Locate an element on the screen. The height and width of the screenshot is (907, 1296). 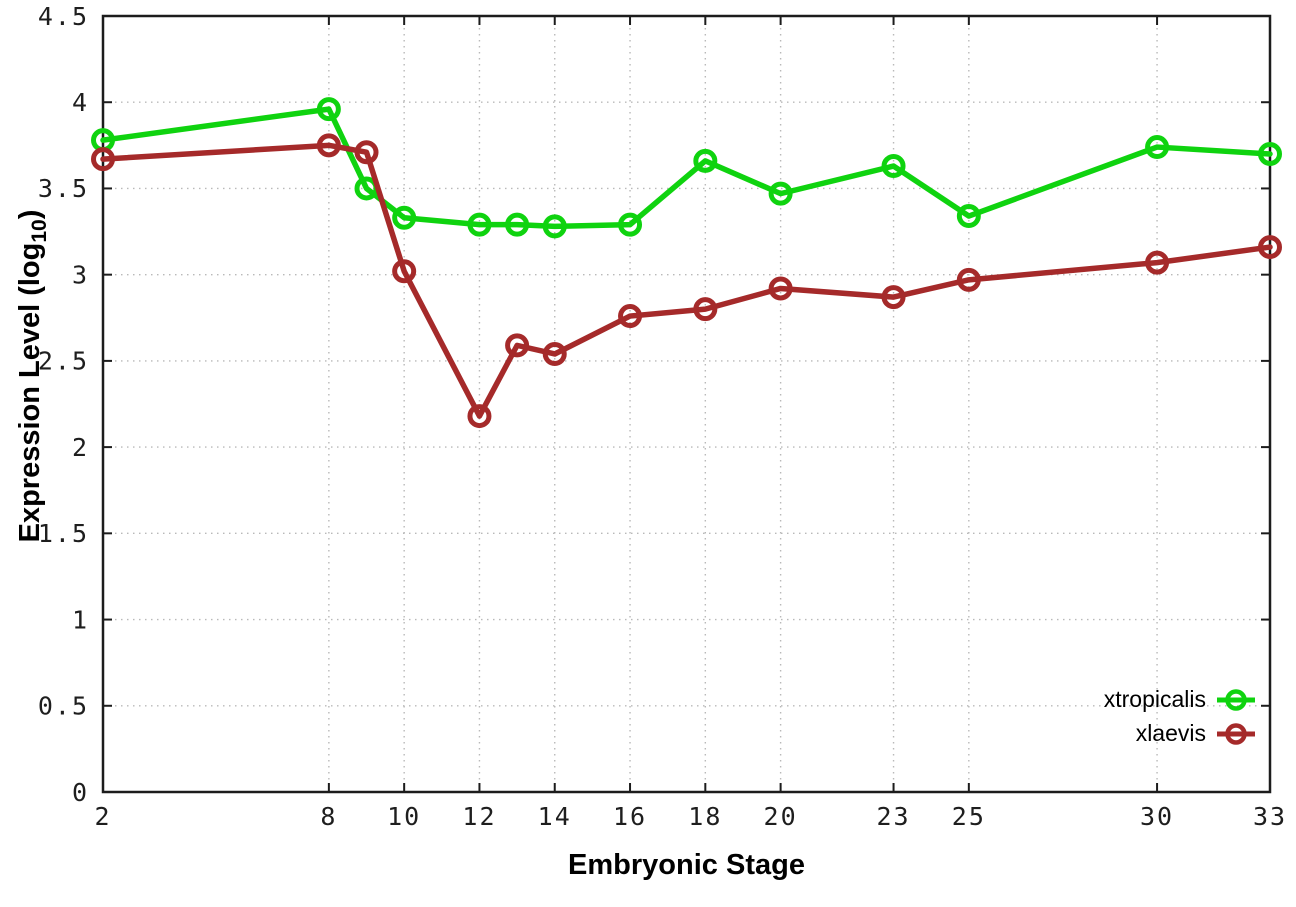
x-tick-label: 16 is located at coordinates (630, 816).